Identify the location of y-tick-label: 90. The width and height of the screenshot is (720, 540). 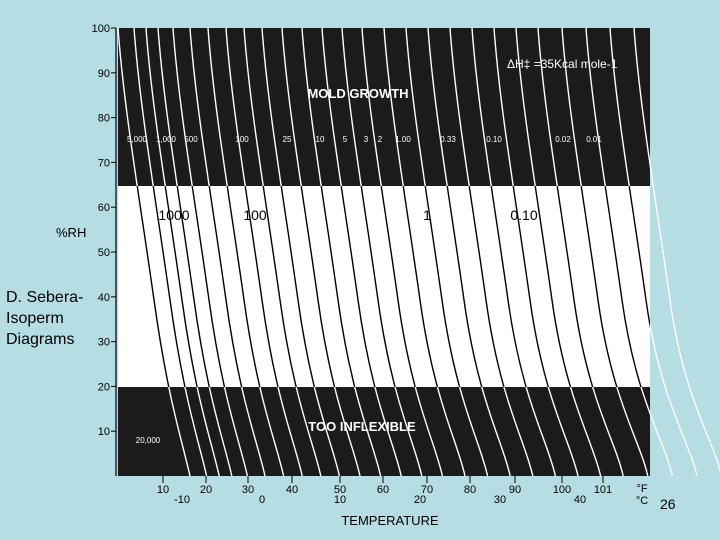
(104, 74).